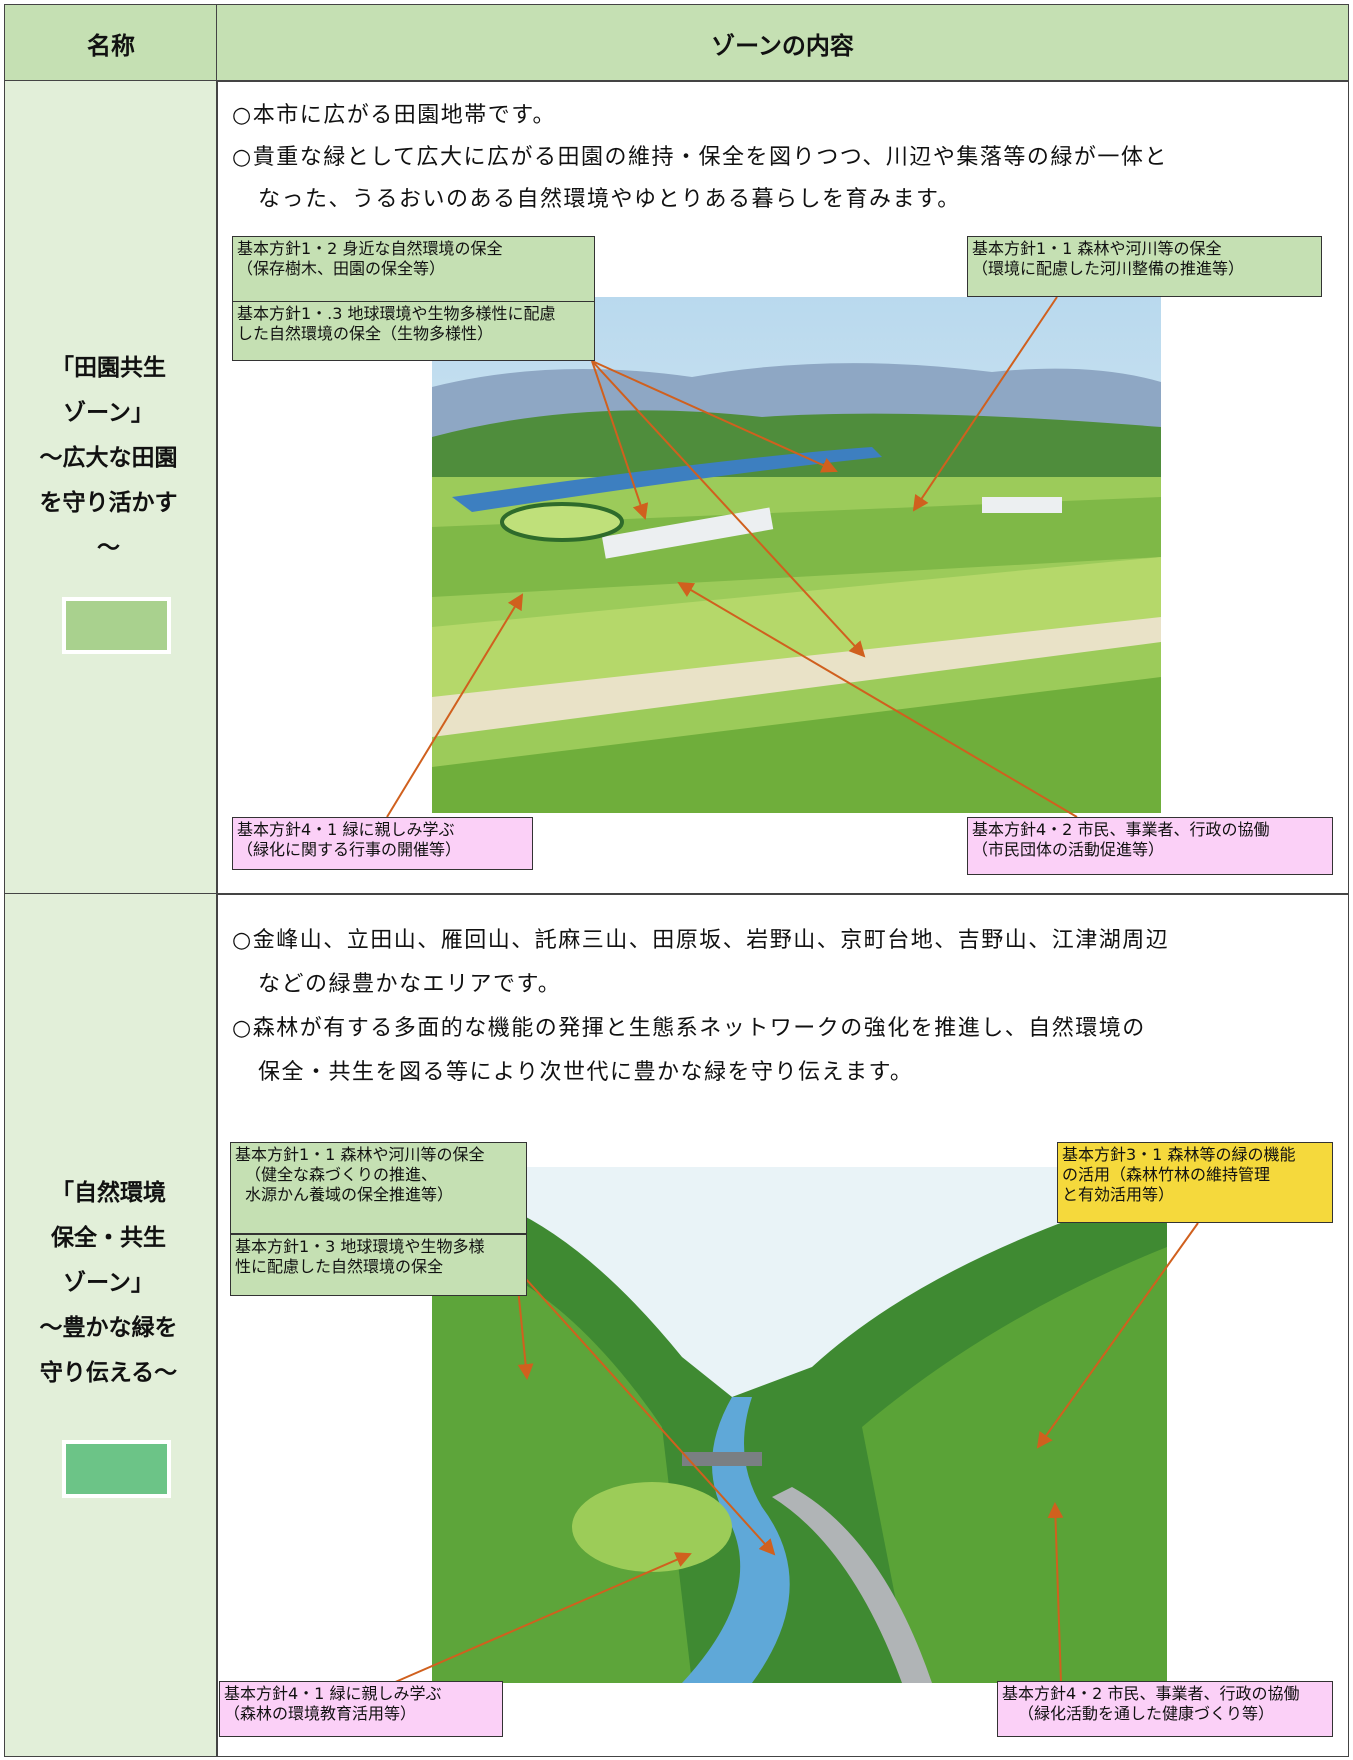  What do you see at coordinates (365, 333) in the screenshot?
I see `callout-line: した自然環境の保全（生物多様性）` at bounding box center [365, 333].